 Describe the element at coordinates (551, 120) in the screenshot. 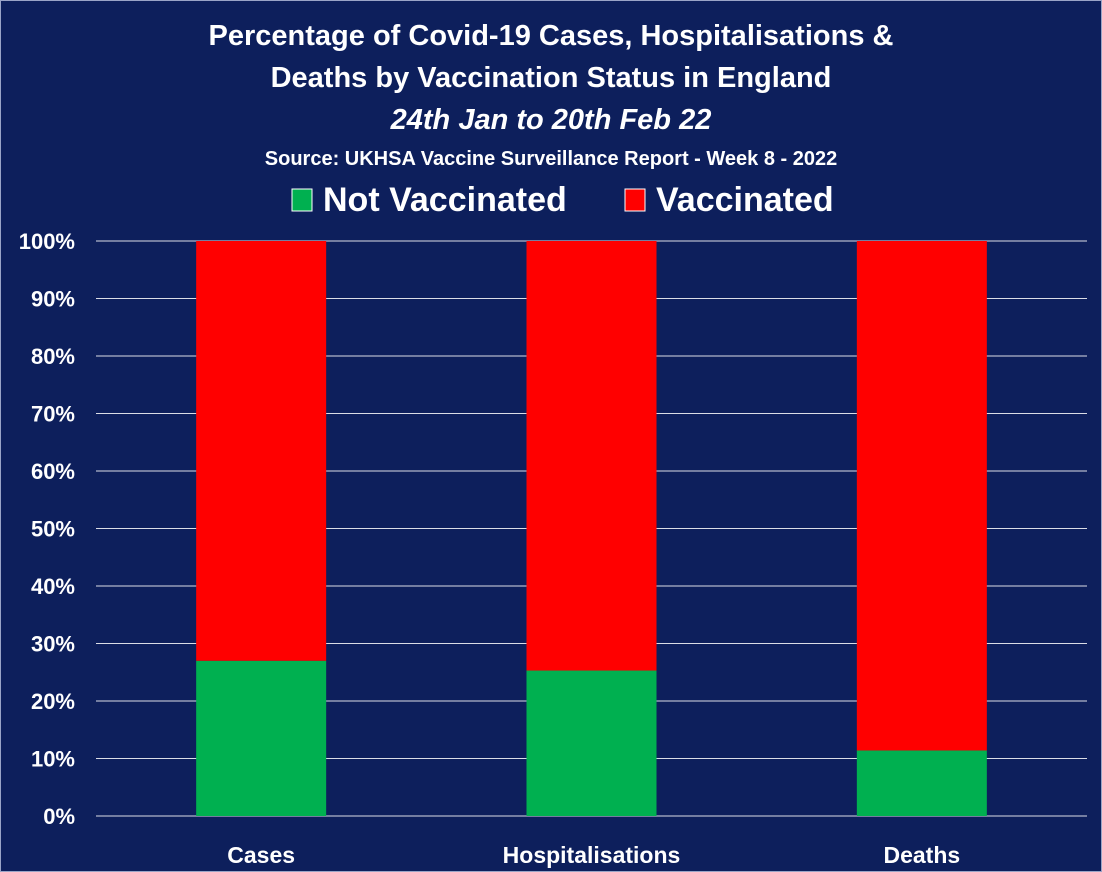

I see `chart-subtitle: 24th Jan to 20th Feb 22` at that location.